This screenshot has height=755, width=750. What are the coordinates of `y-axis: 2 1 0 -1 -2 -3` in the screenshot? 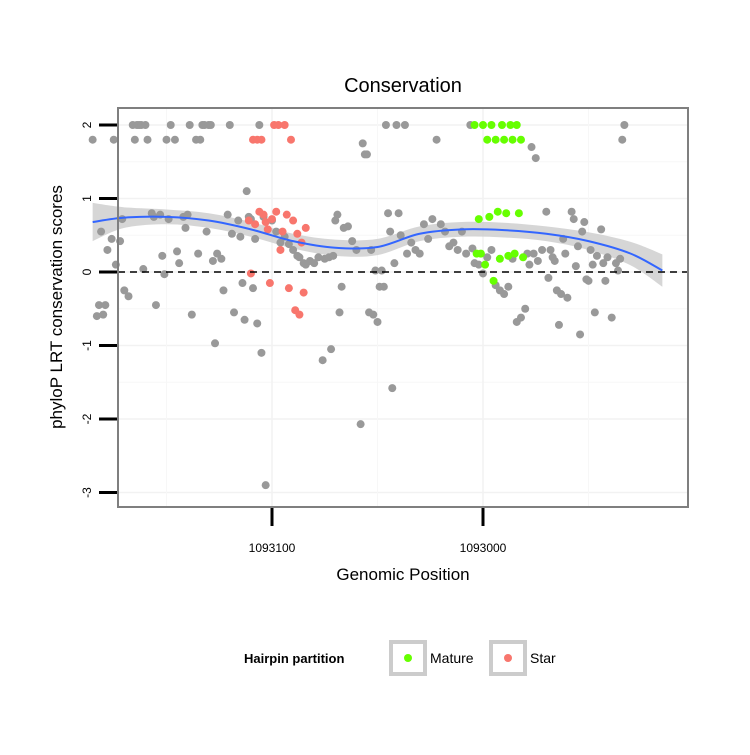 It's located at (98, 309).